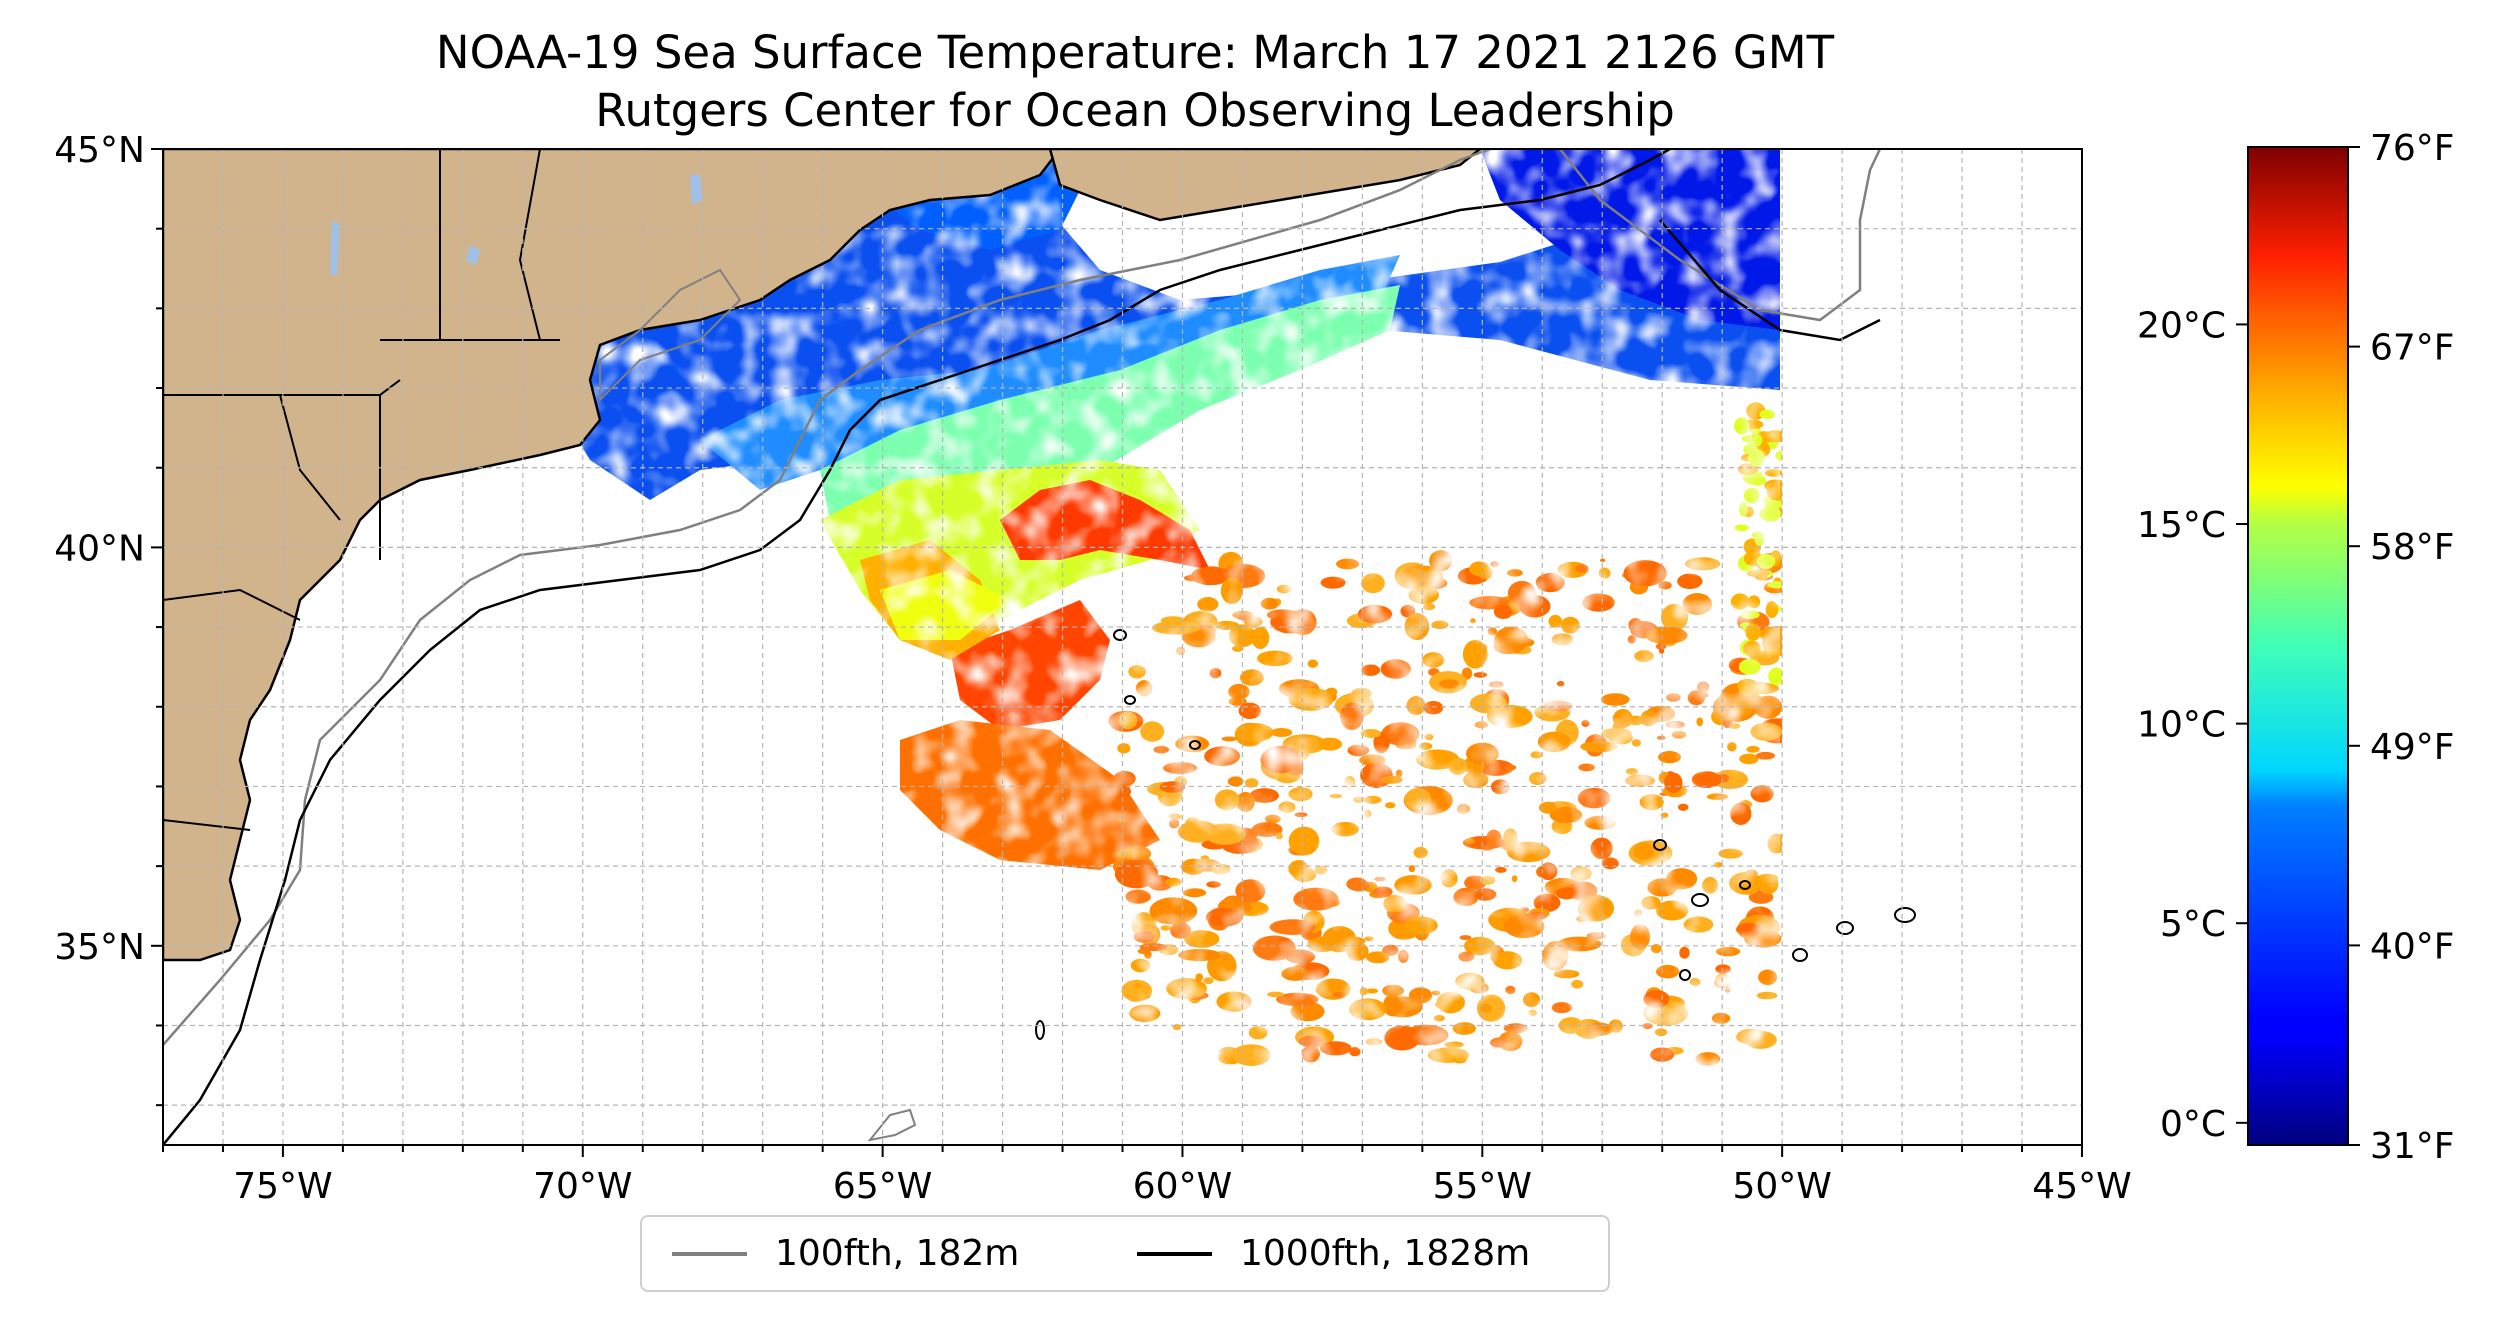 The height and width of the screenshot is (1318, 2502). What do you see at coordinates (1174, 1253) in the screenshot?
I see `legend-swatch-1000fth` at bounding box center [1174, 1253].